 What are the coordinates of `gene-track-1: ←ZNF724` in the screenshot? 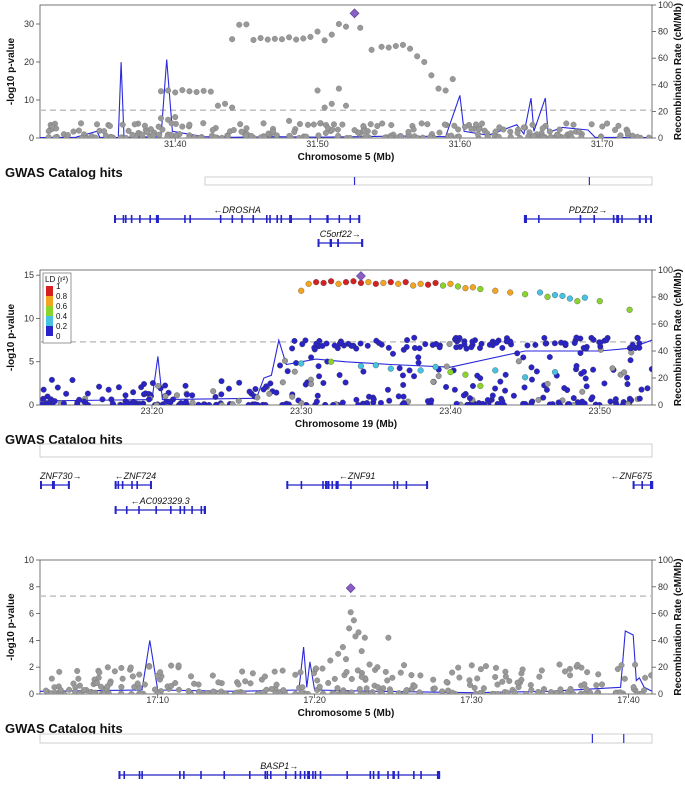 It's located at (135, 480).